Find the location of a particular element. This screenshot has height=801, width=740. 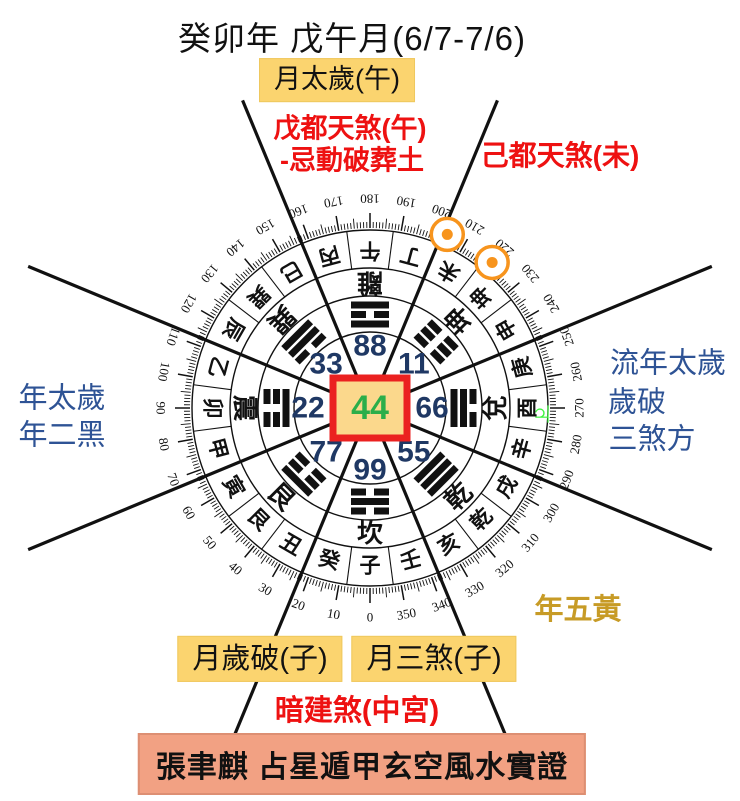

suipo-label: 歲破 is located at coordinates (637, 402).